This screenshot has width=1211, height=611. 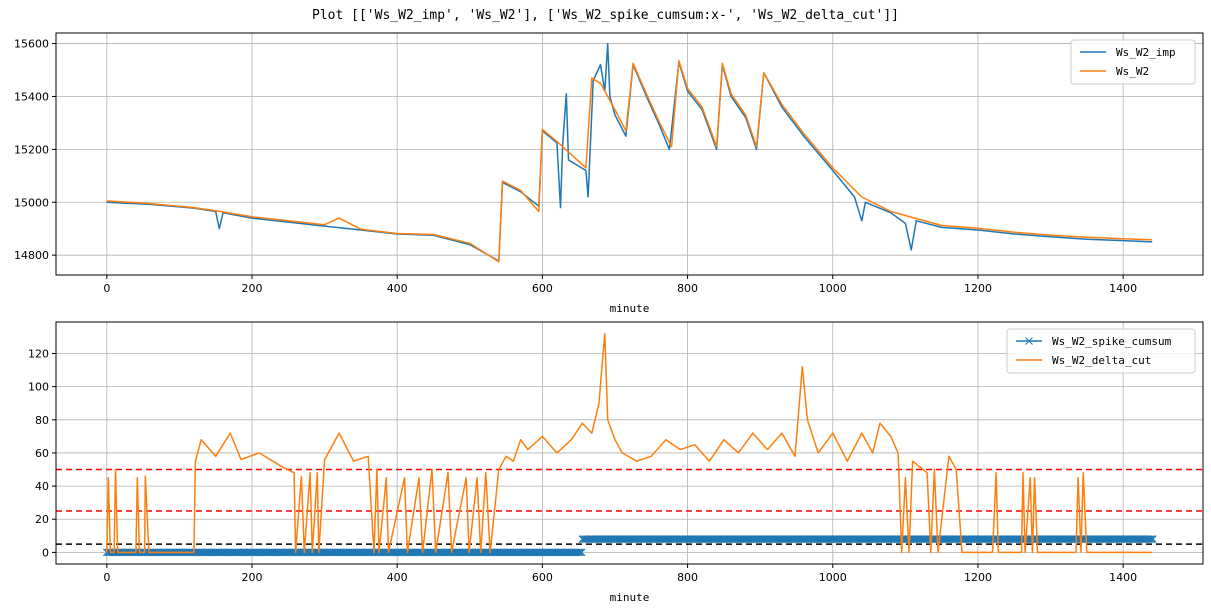 I want to click on y-tick-label: 15400, so click(x=31, y=96).